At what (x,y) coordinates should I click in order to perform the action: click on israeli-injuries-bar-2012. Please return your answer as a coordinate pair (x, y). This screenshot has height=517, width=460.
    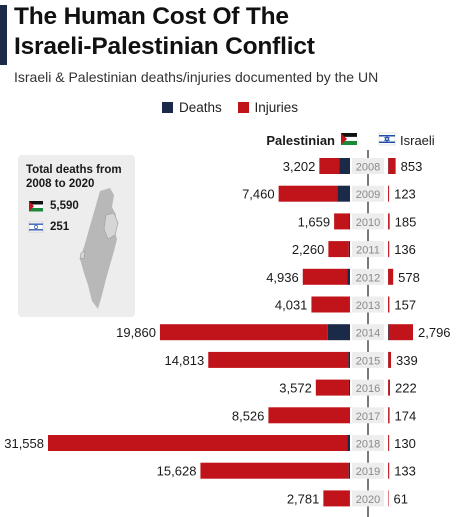
    Looking at the image, I should click on (391, 276).